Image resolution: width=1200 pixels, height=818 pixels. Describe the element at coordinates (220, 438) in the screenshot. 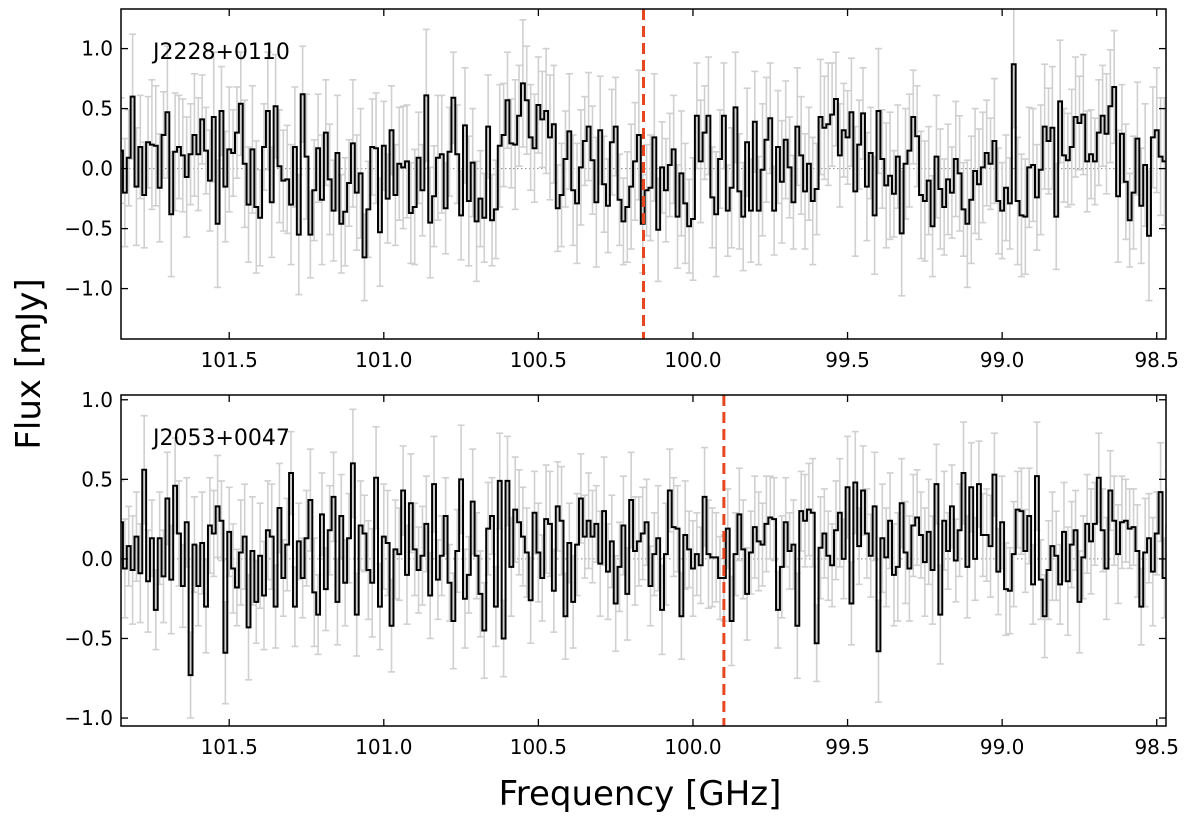

I see `source-label: J2053+0047` at that location.